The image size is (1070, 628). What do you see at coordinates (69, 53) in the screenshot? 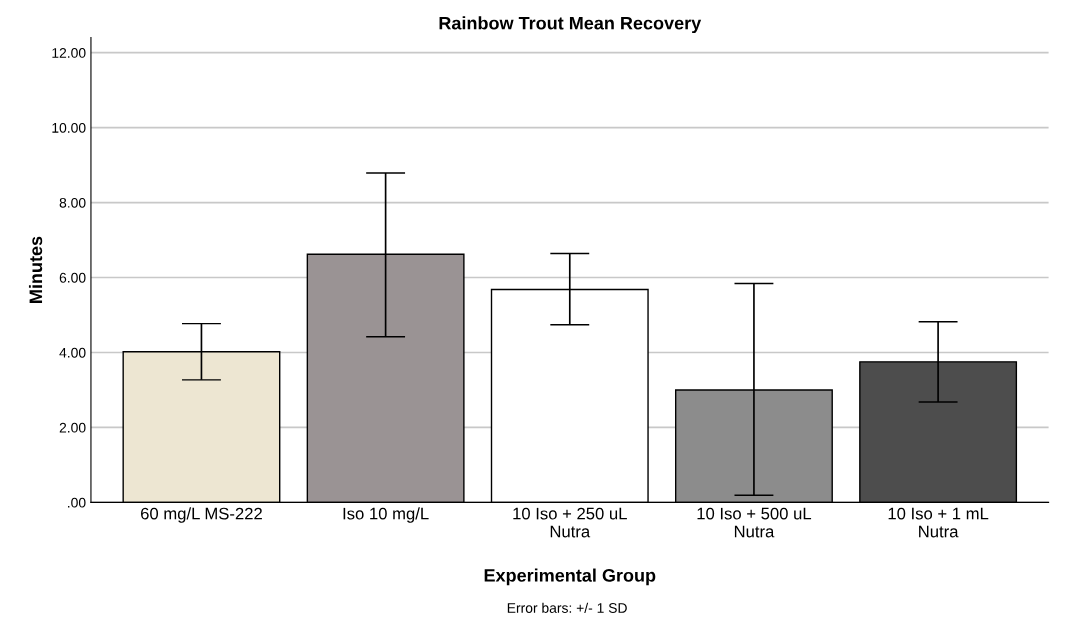
I see `y-tick-label: 12.00` at bounding box center [69, 53].